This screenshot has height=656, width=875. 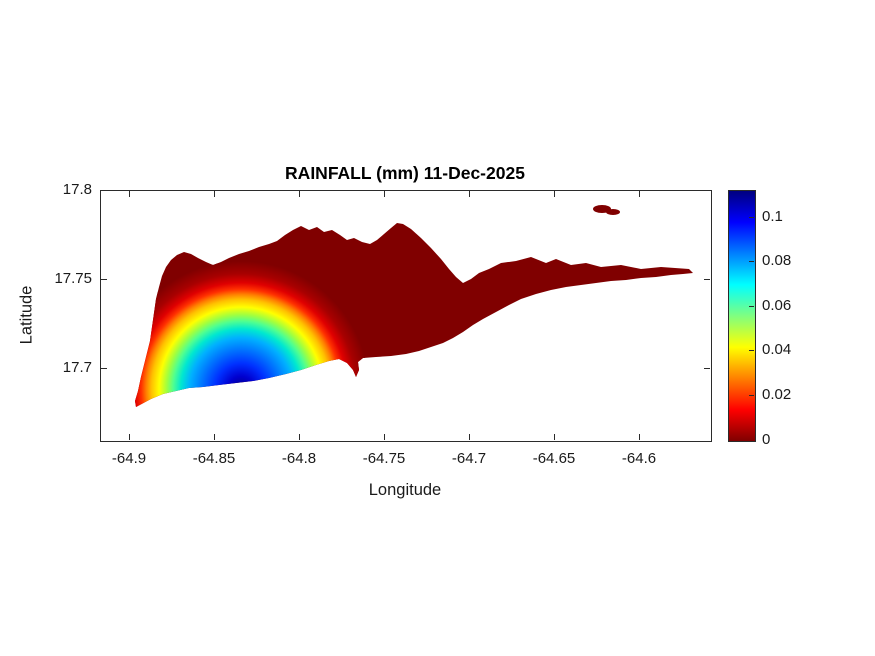 I want to click on colorbar-tick-label: 0.08, so click(x=777, y=260).